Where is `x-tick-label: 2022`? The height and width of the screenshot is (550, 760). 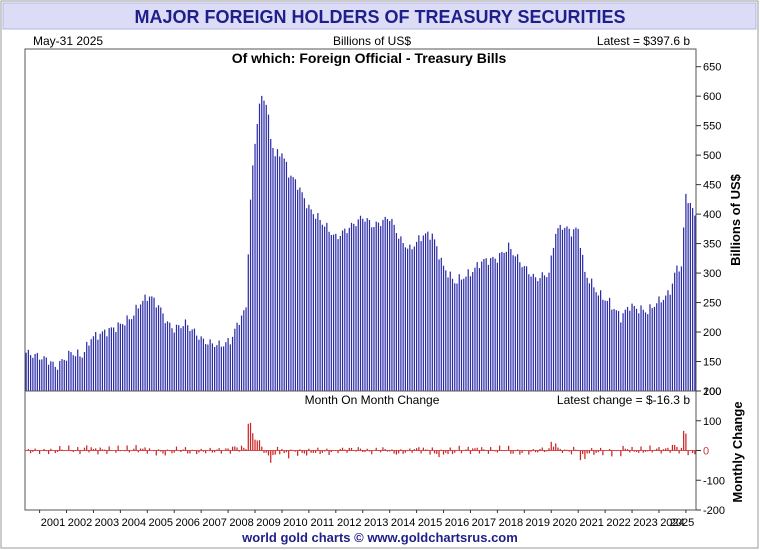
x-tick-label: 2022 is located at coordinates (618, 523).